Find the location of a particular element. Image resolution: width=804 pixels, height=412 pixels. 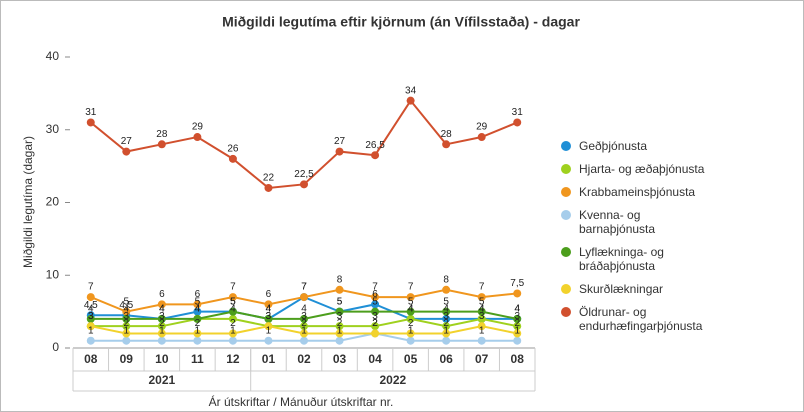

x-axis-label: Ár útskriftar / Mánuður útskriftar nr. is located at coordinates (301, 401).